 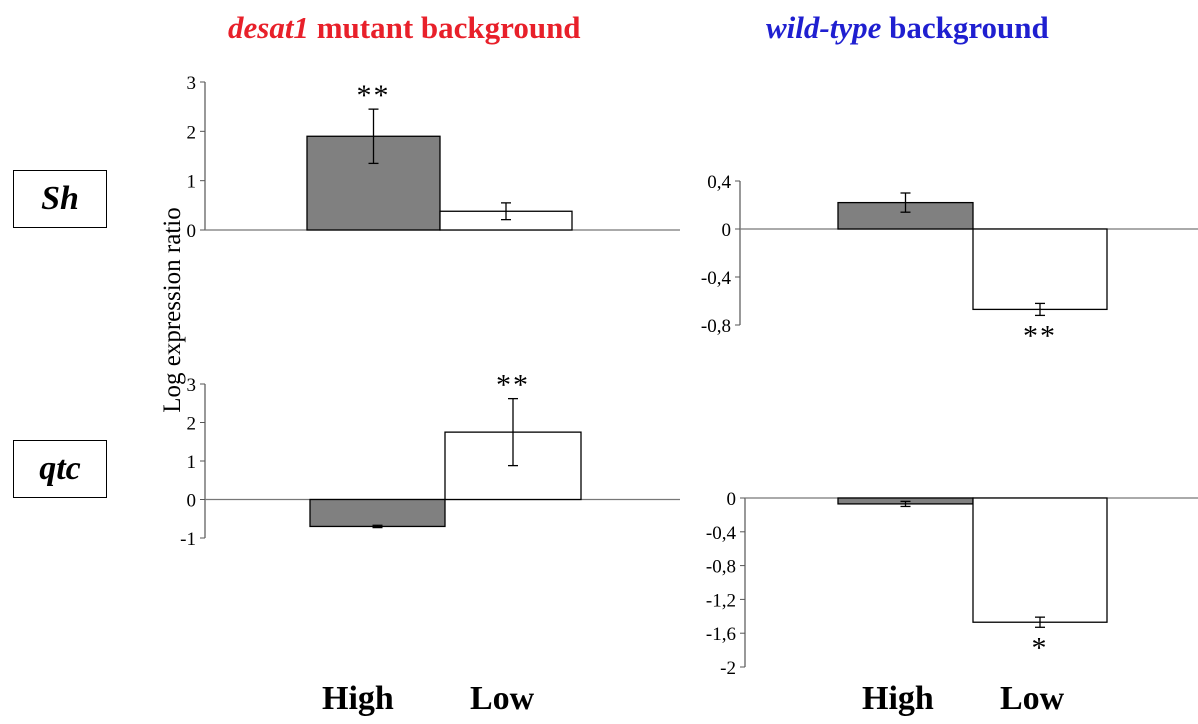 I want to click on title-right: wild-type background, so click(x=907, y=28).